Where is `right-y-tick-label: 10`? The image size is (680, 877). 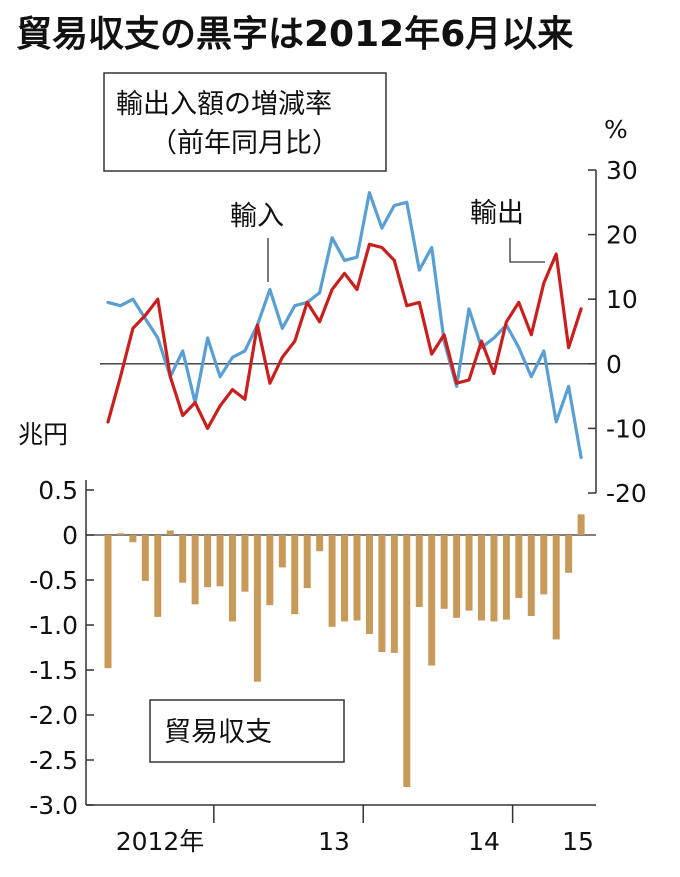
right-y-tick-label: 10 is located at coordinates (622, 299).